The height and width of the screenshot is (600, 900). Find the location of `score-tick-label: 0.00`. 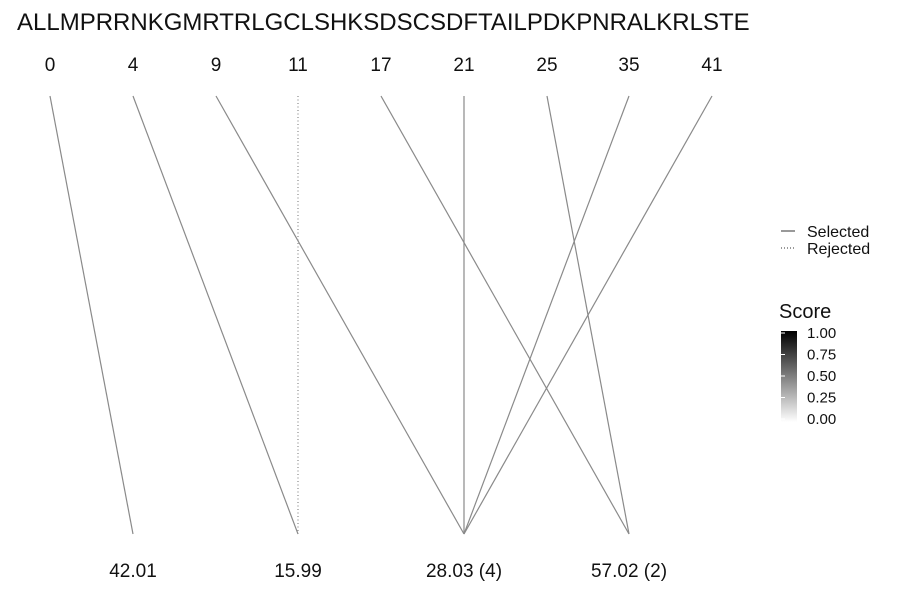

score-tick-label: 0.00 is located at coordinates (821, 419).